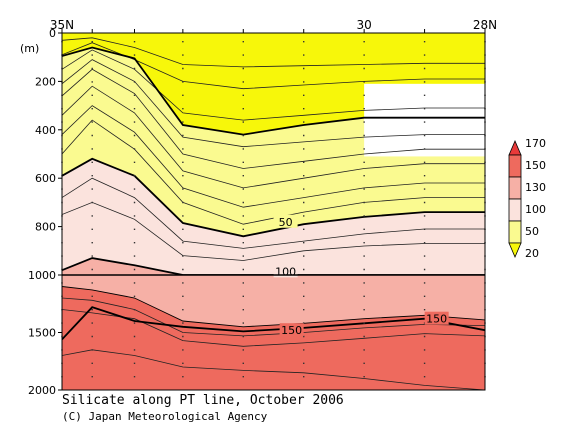 This screenshot has height=432, width=570. I want to click on y-tick-label: 600, so click(45, 178).